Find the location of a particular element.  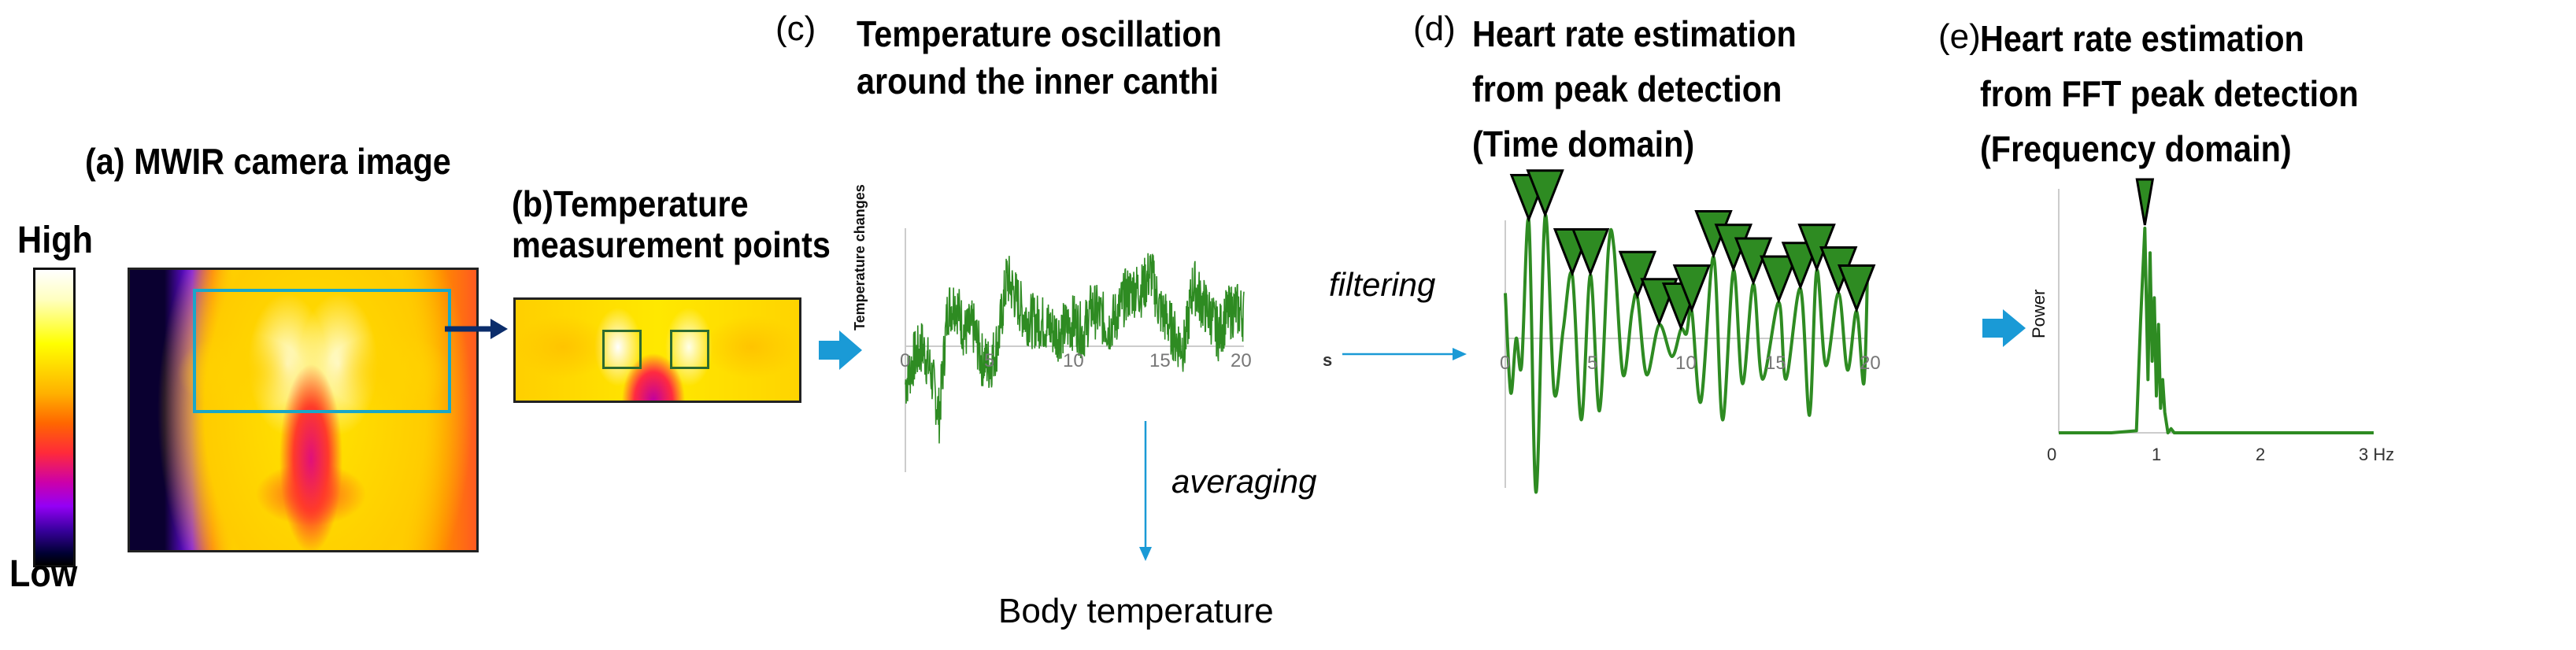

panel-a-title-text: MWIR camera image is located at coordinates (292, 161).